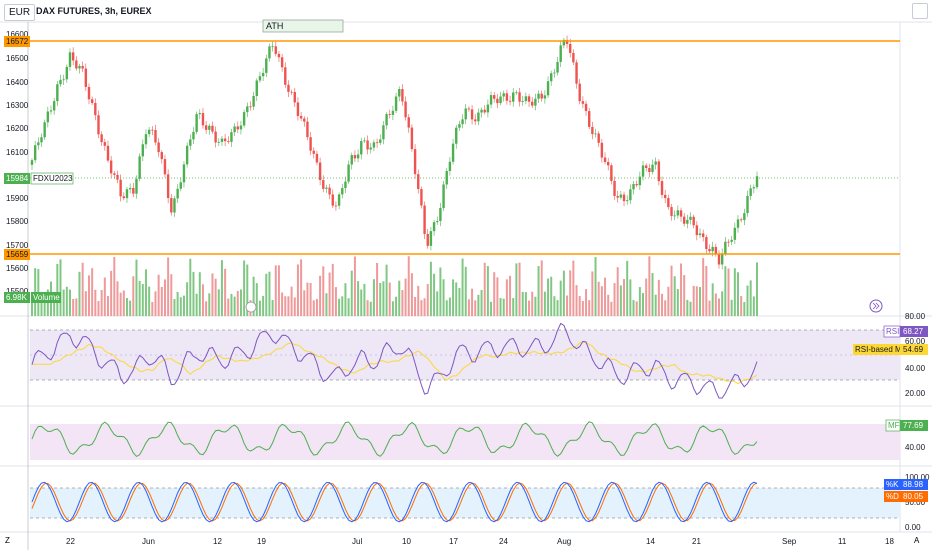 Image resolution: width=932 pixels, height=550 pixels. Describe the element at coordinates (17, 128) in the screenshot. I see `price-tick-label: 16200` at that location.